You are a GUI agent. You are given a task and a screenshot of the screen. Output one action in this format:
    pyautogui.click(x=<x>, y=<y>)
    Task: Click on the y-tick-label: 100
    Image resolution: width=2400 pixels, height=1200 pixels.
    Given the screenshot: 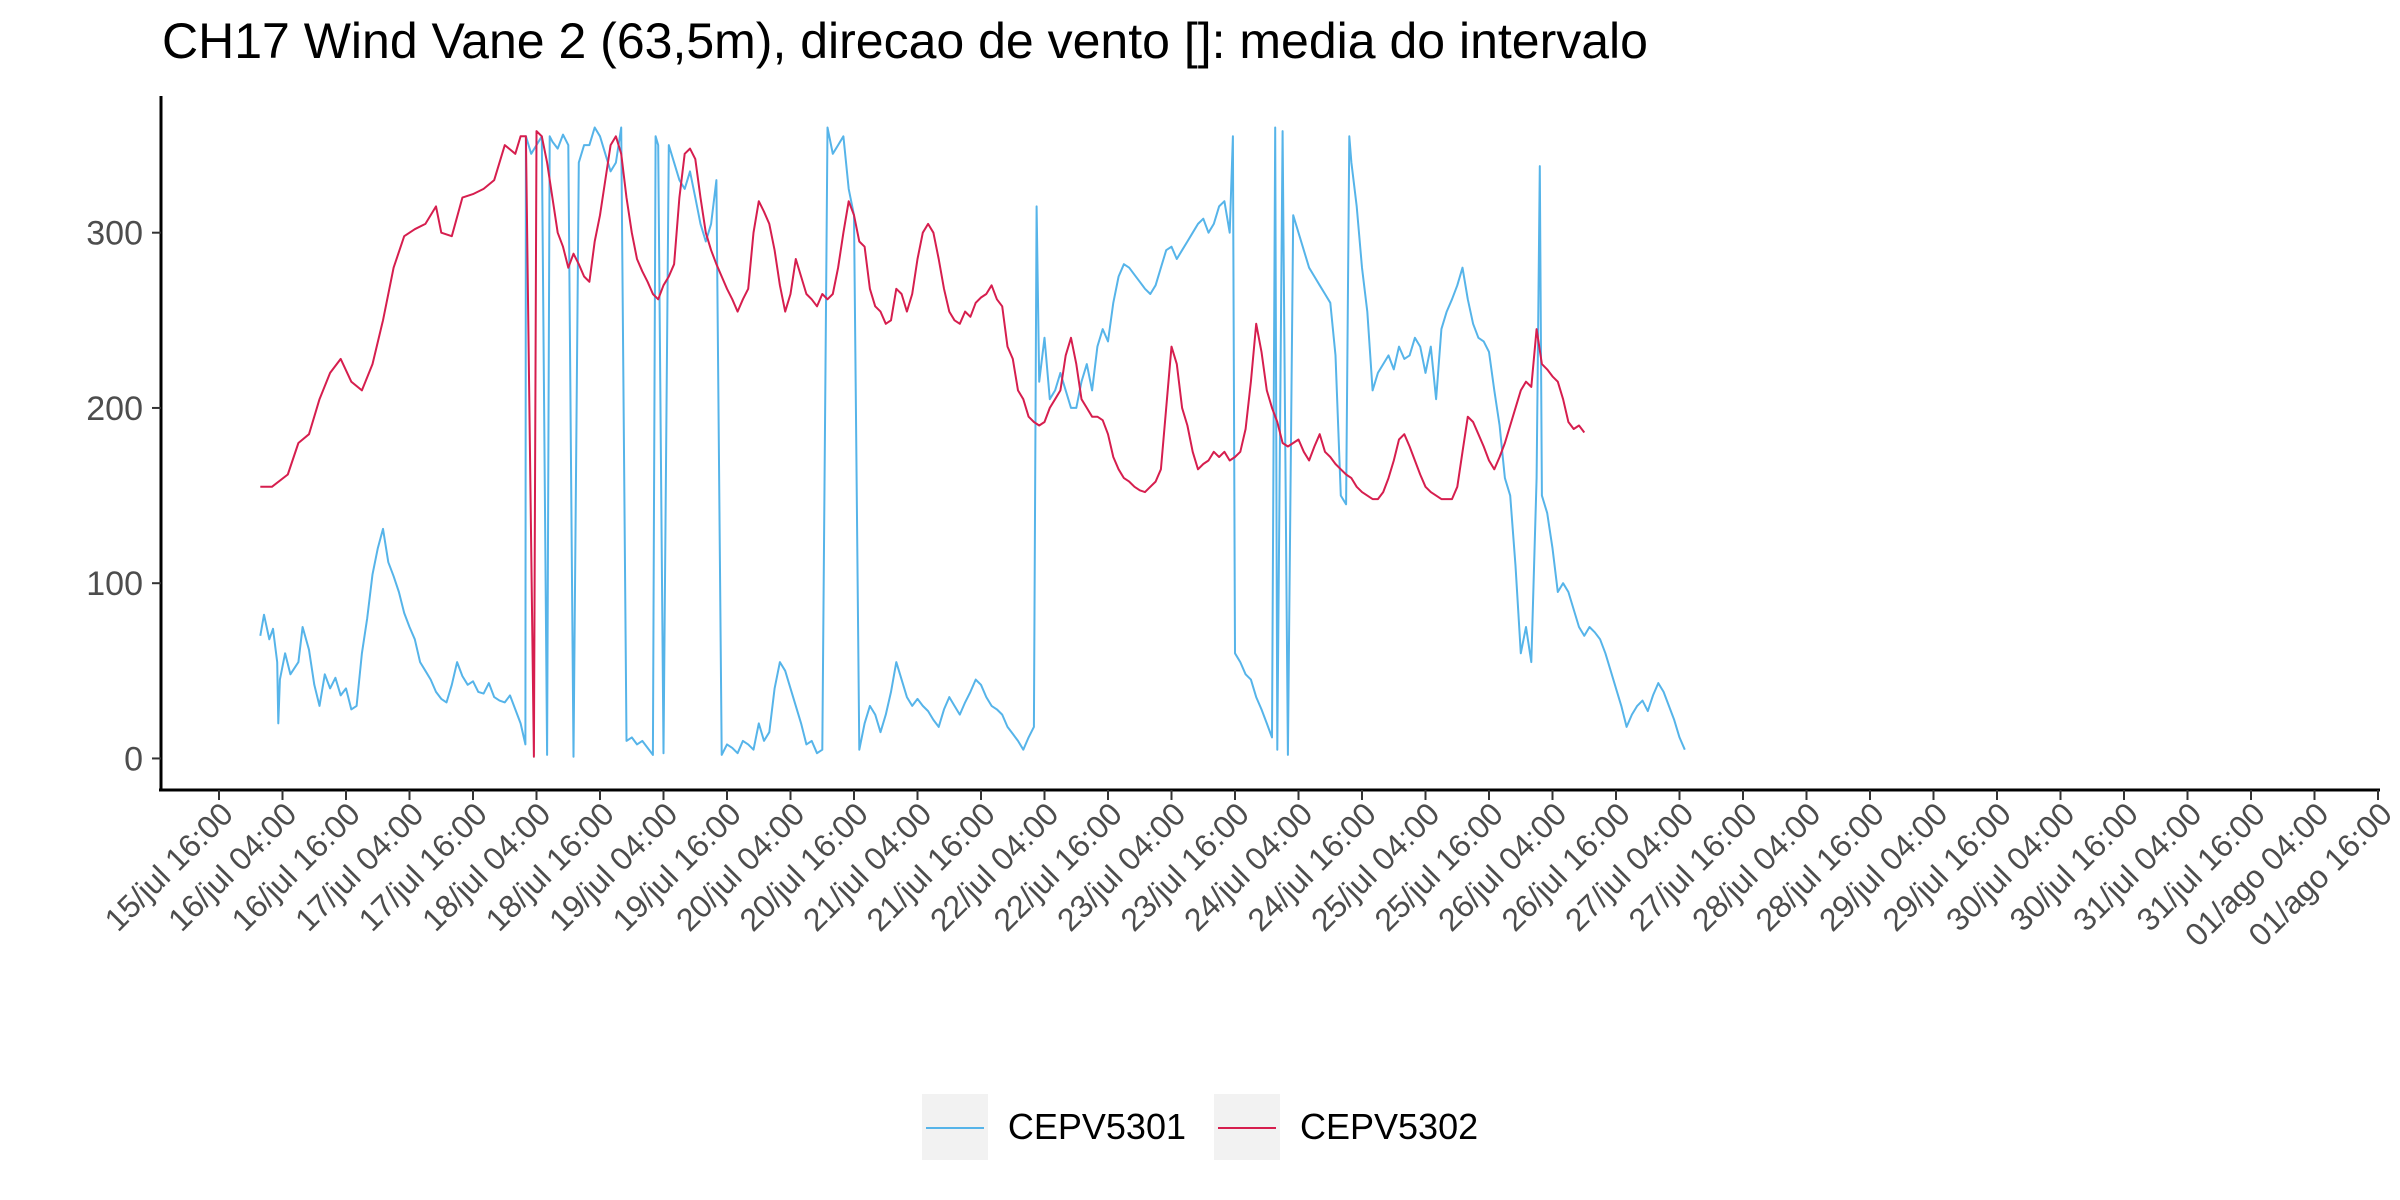 What is the action you would take?
    pyautogui.click(x=114, y=584)
    